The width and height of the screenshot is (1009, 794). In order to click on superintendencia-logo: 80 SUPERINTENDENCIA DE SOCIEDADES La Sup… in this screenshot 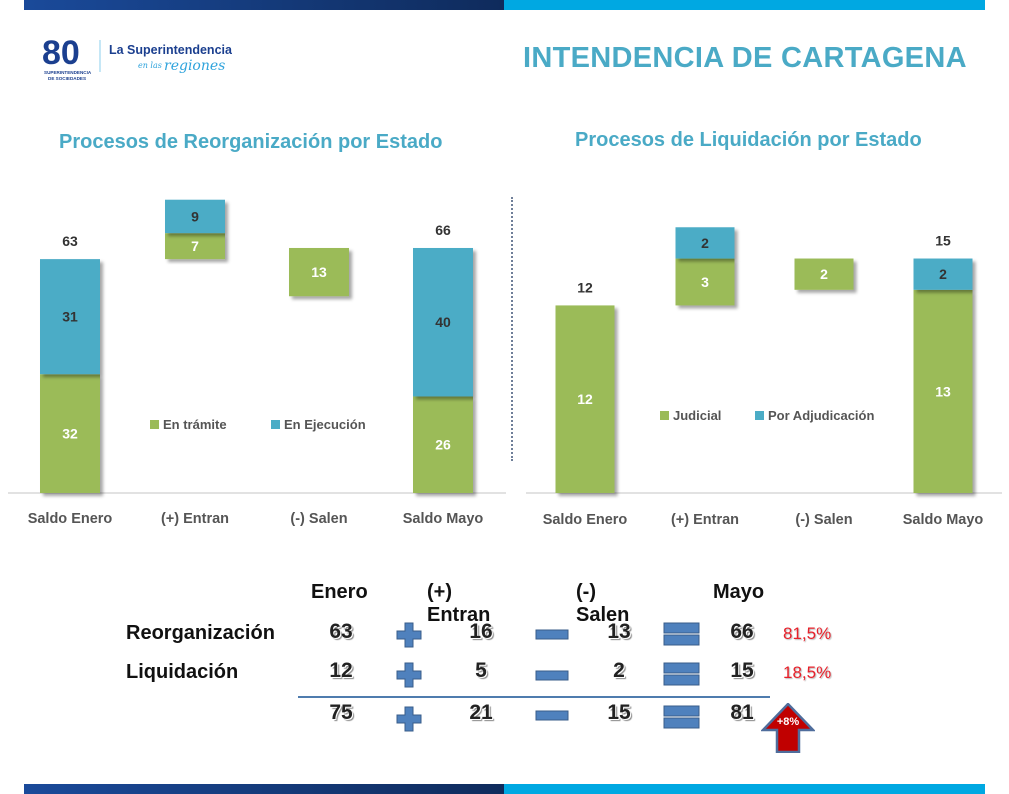, I will do `click(137, 57)`.